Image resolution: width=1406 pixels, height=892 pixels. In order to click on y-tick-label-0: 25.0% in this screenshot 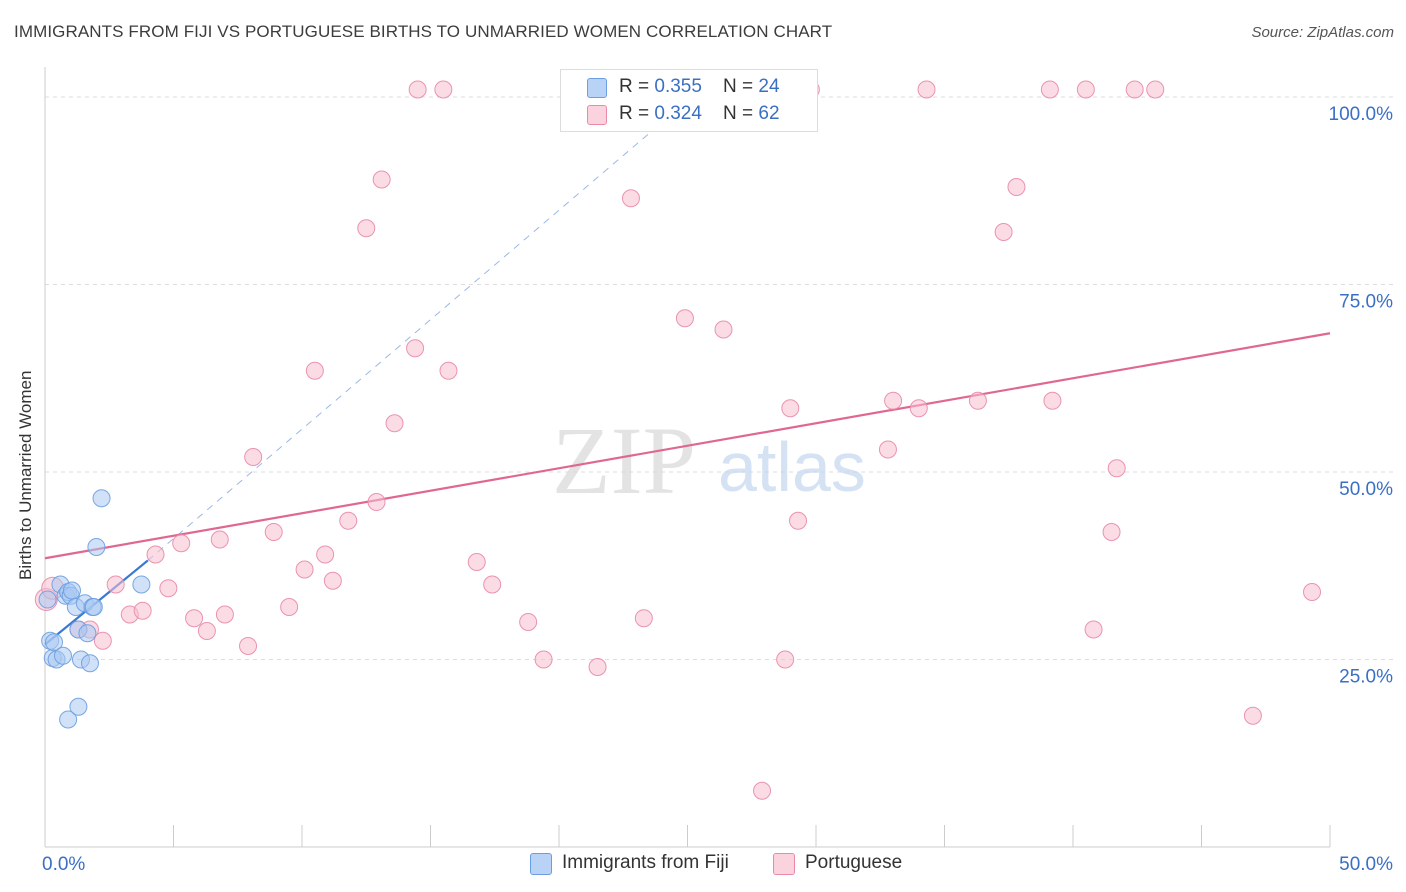, I will do `click(1366, 677)`.